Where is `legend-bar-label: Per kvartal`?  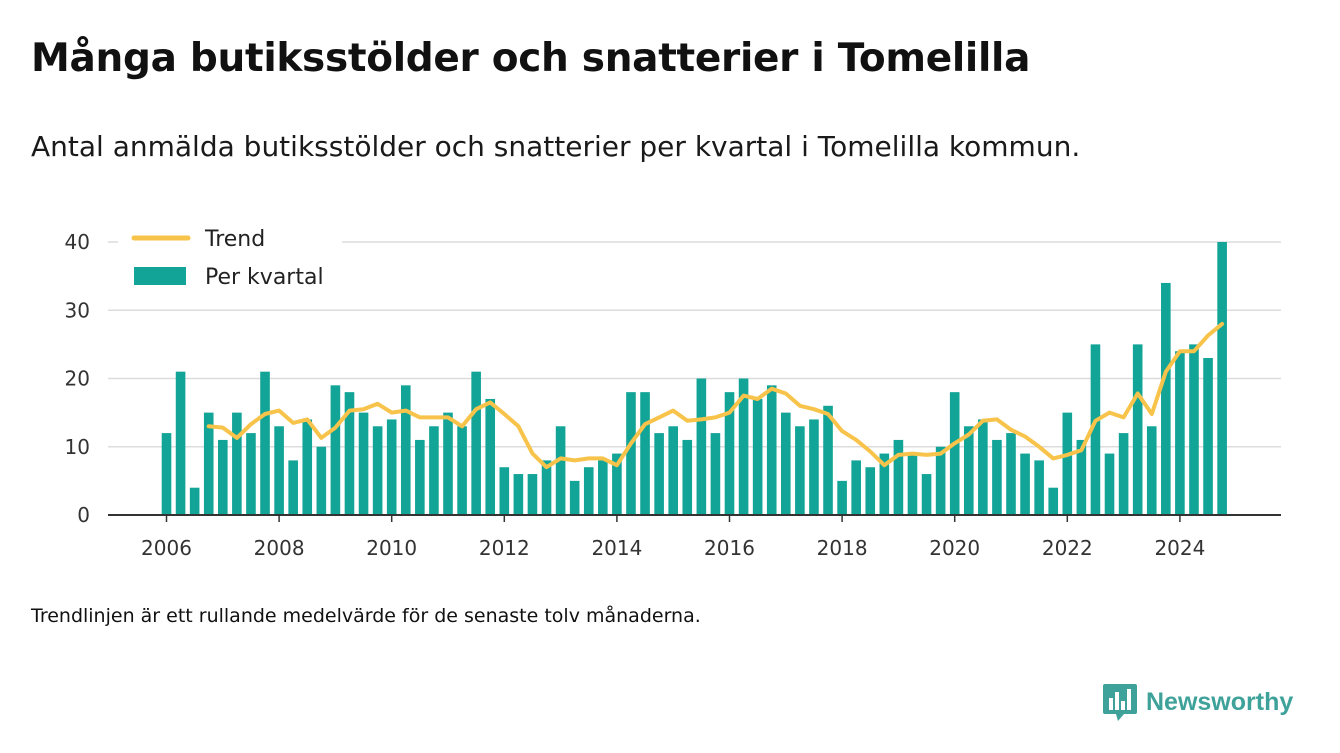 legend-bar-label: Per kvartal is located at coordinates (264, 277).